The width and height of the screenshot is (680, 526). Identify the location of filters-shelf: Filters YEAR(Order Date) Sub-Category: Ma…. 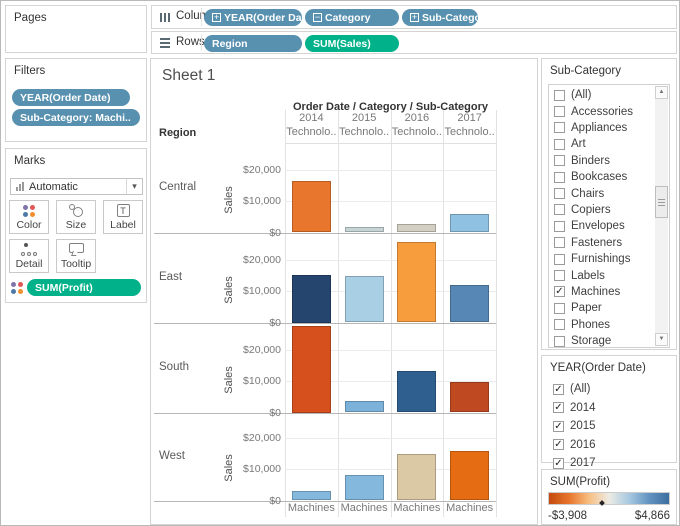
(76, 100).